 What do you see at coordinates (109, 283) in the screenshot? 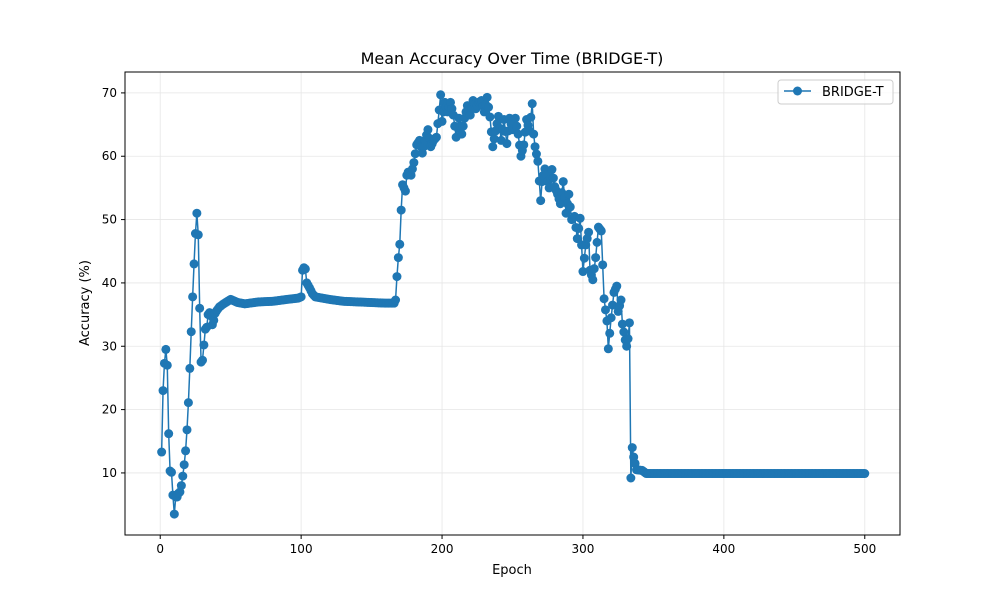
I see `y-tick-label: 40` at bounding box center [109, 283].